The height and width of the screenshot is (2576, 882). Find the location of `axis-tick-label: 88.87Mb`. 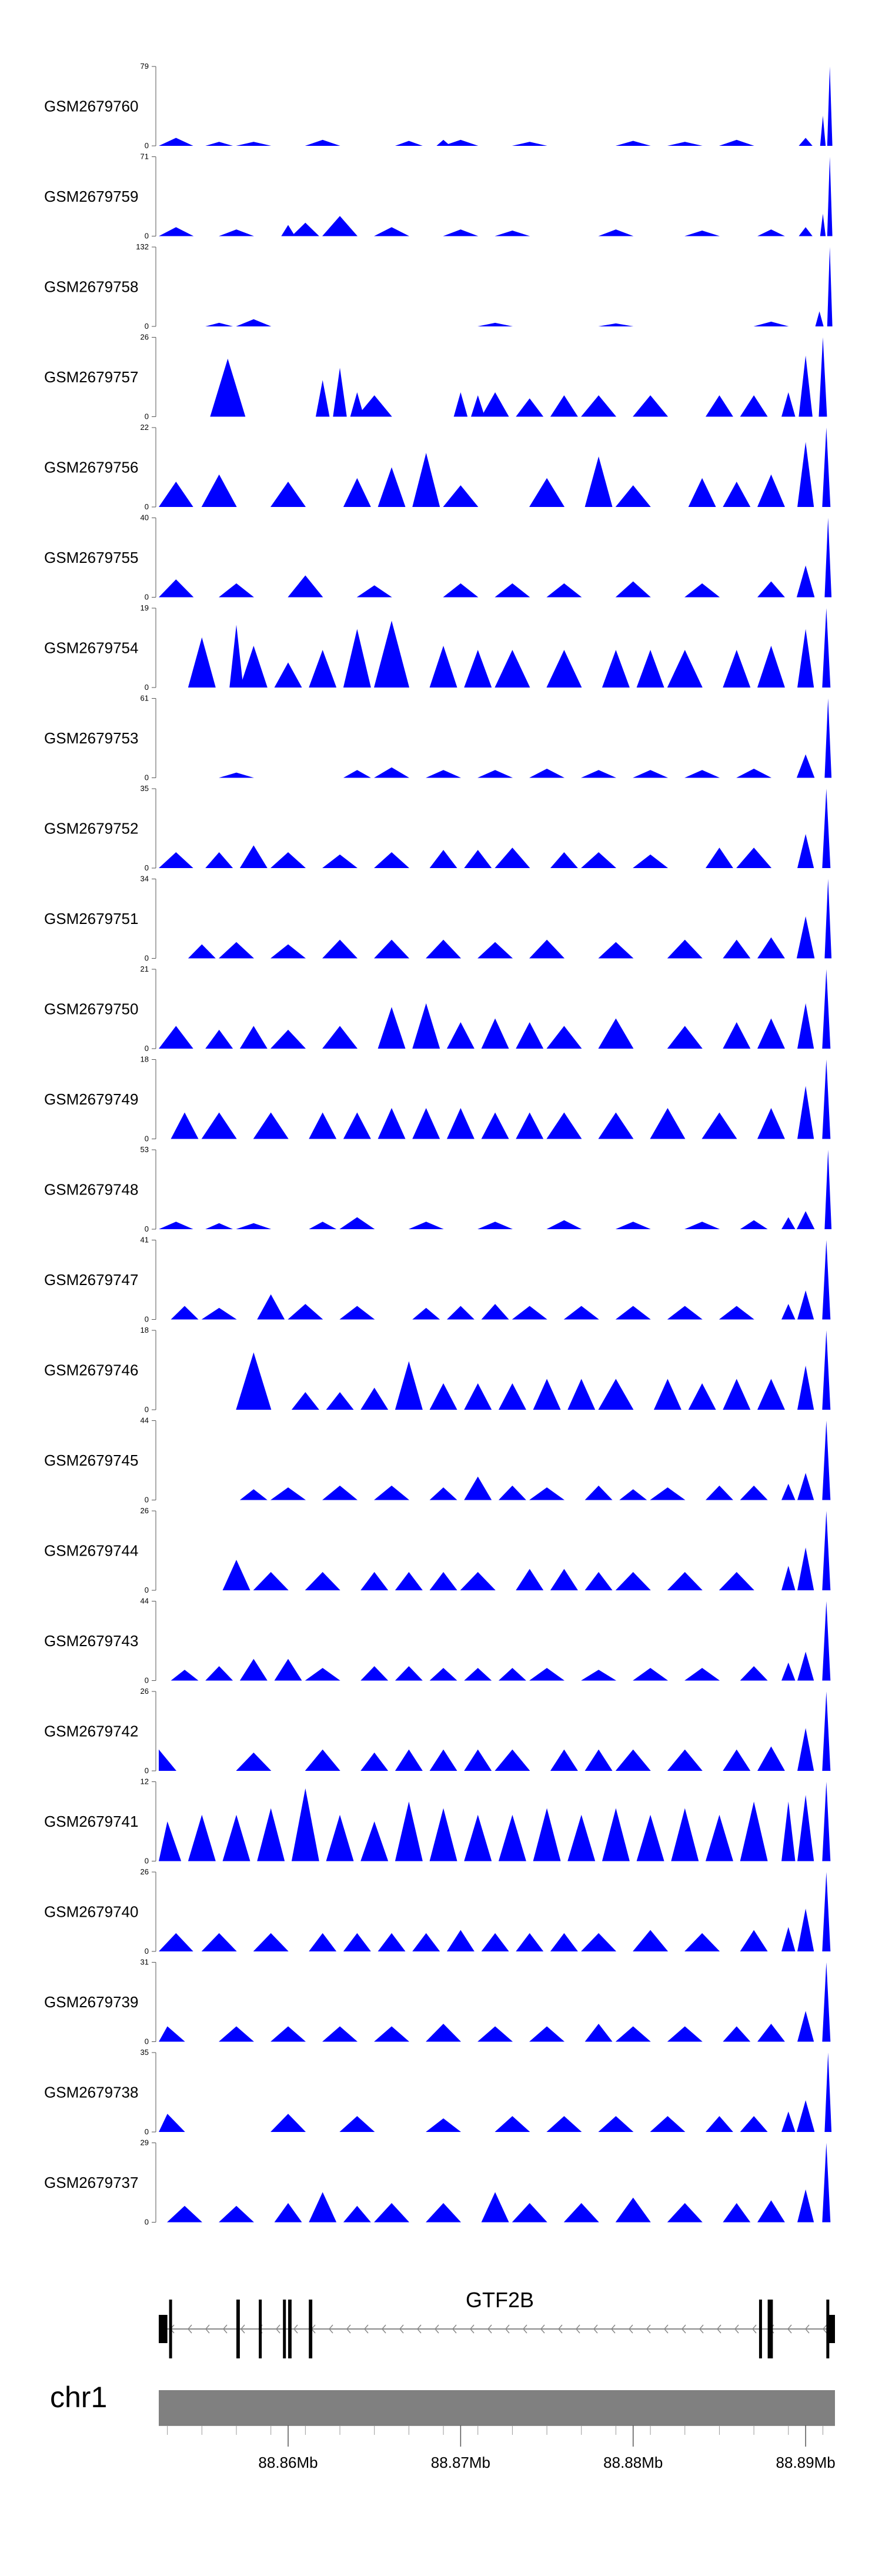

axis-tick-label: 88.87Mb is located at coordinates (460, 2462).